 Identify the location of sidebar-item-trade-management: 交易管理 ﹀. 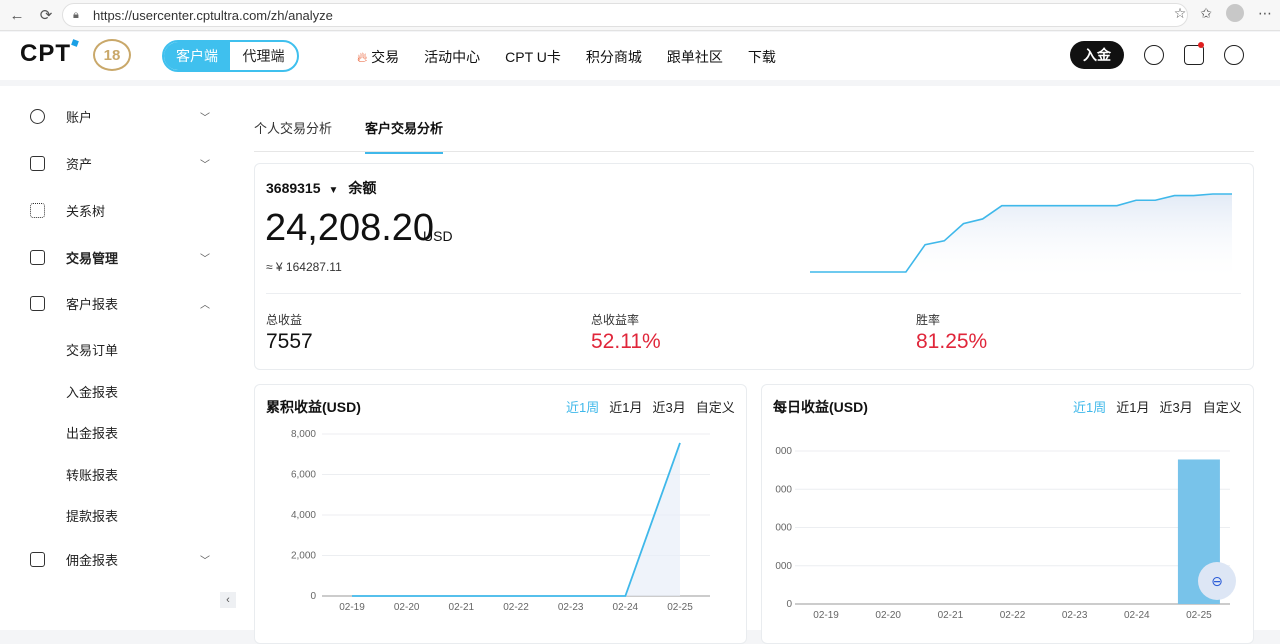
(118, 257).